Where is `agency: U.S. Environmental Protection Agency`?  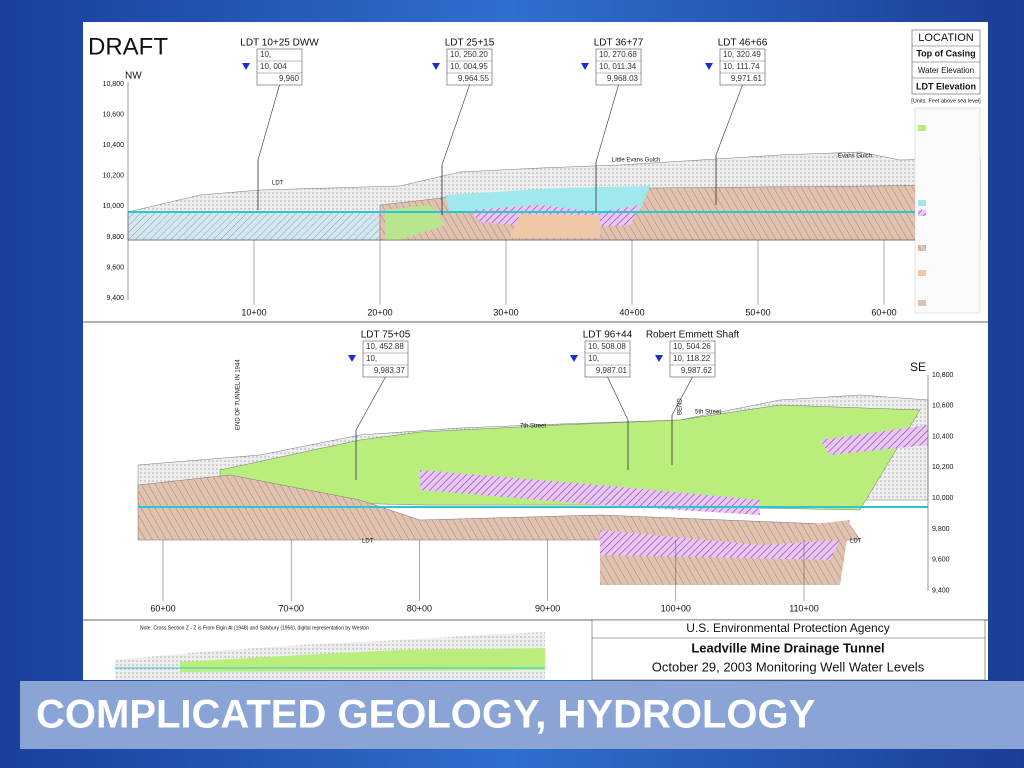
agency: U.S. Environmental Protection Agency is located at coordinates (787, 628).